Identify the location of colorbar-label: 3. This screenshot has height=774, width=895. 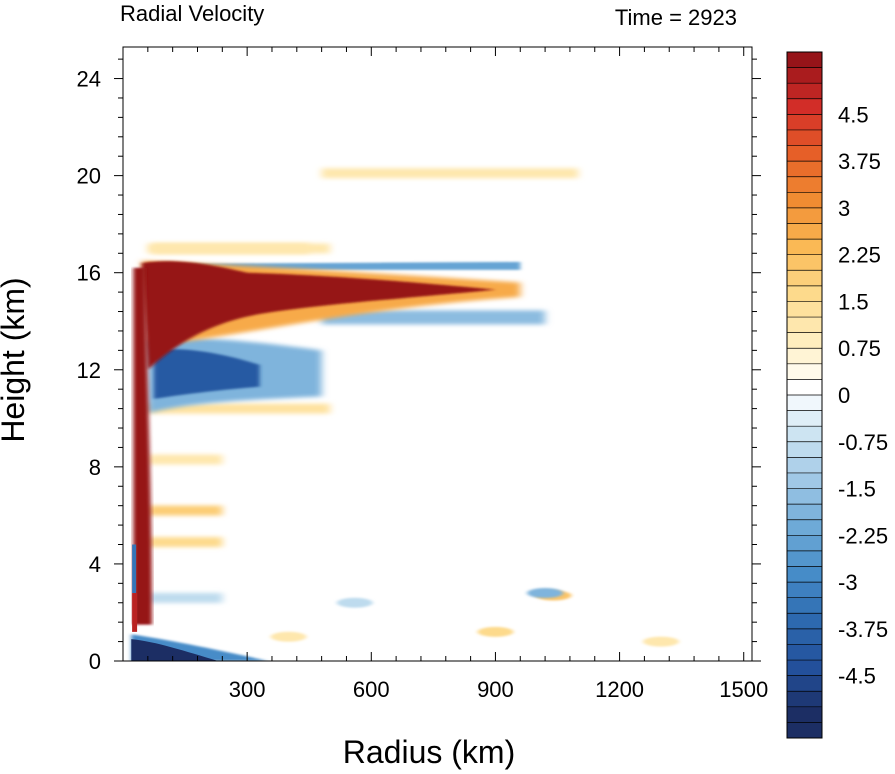
(844, 208).